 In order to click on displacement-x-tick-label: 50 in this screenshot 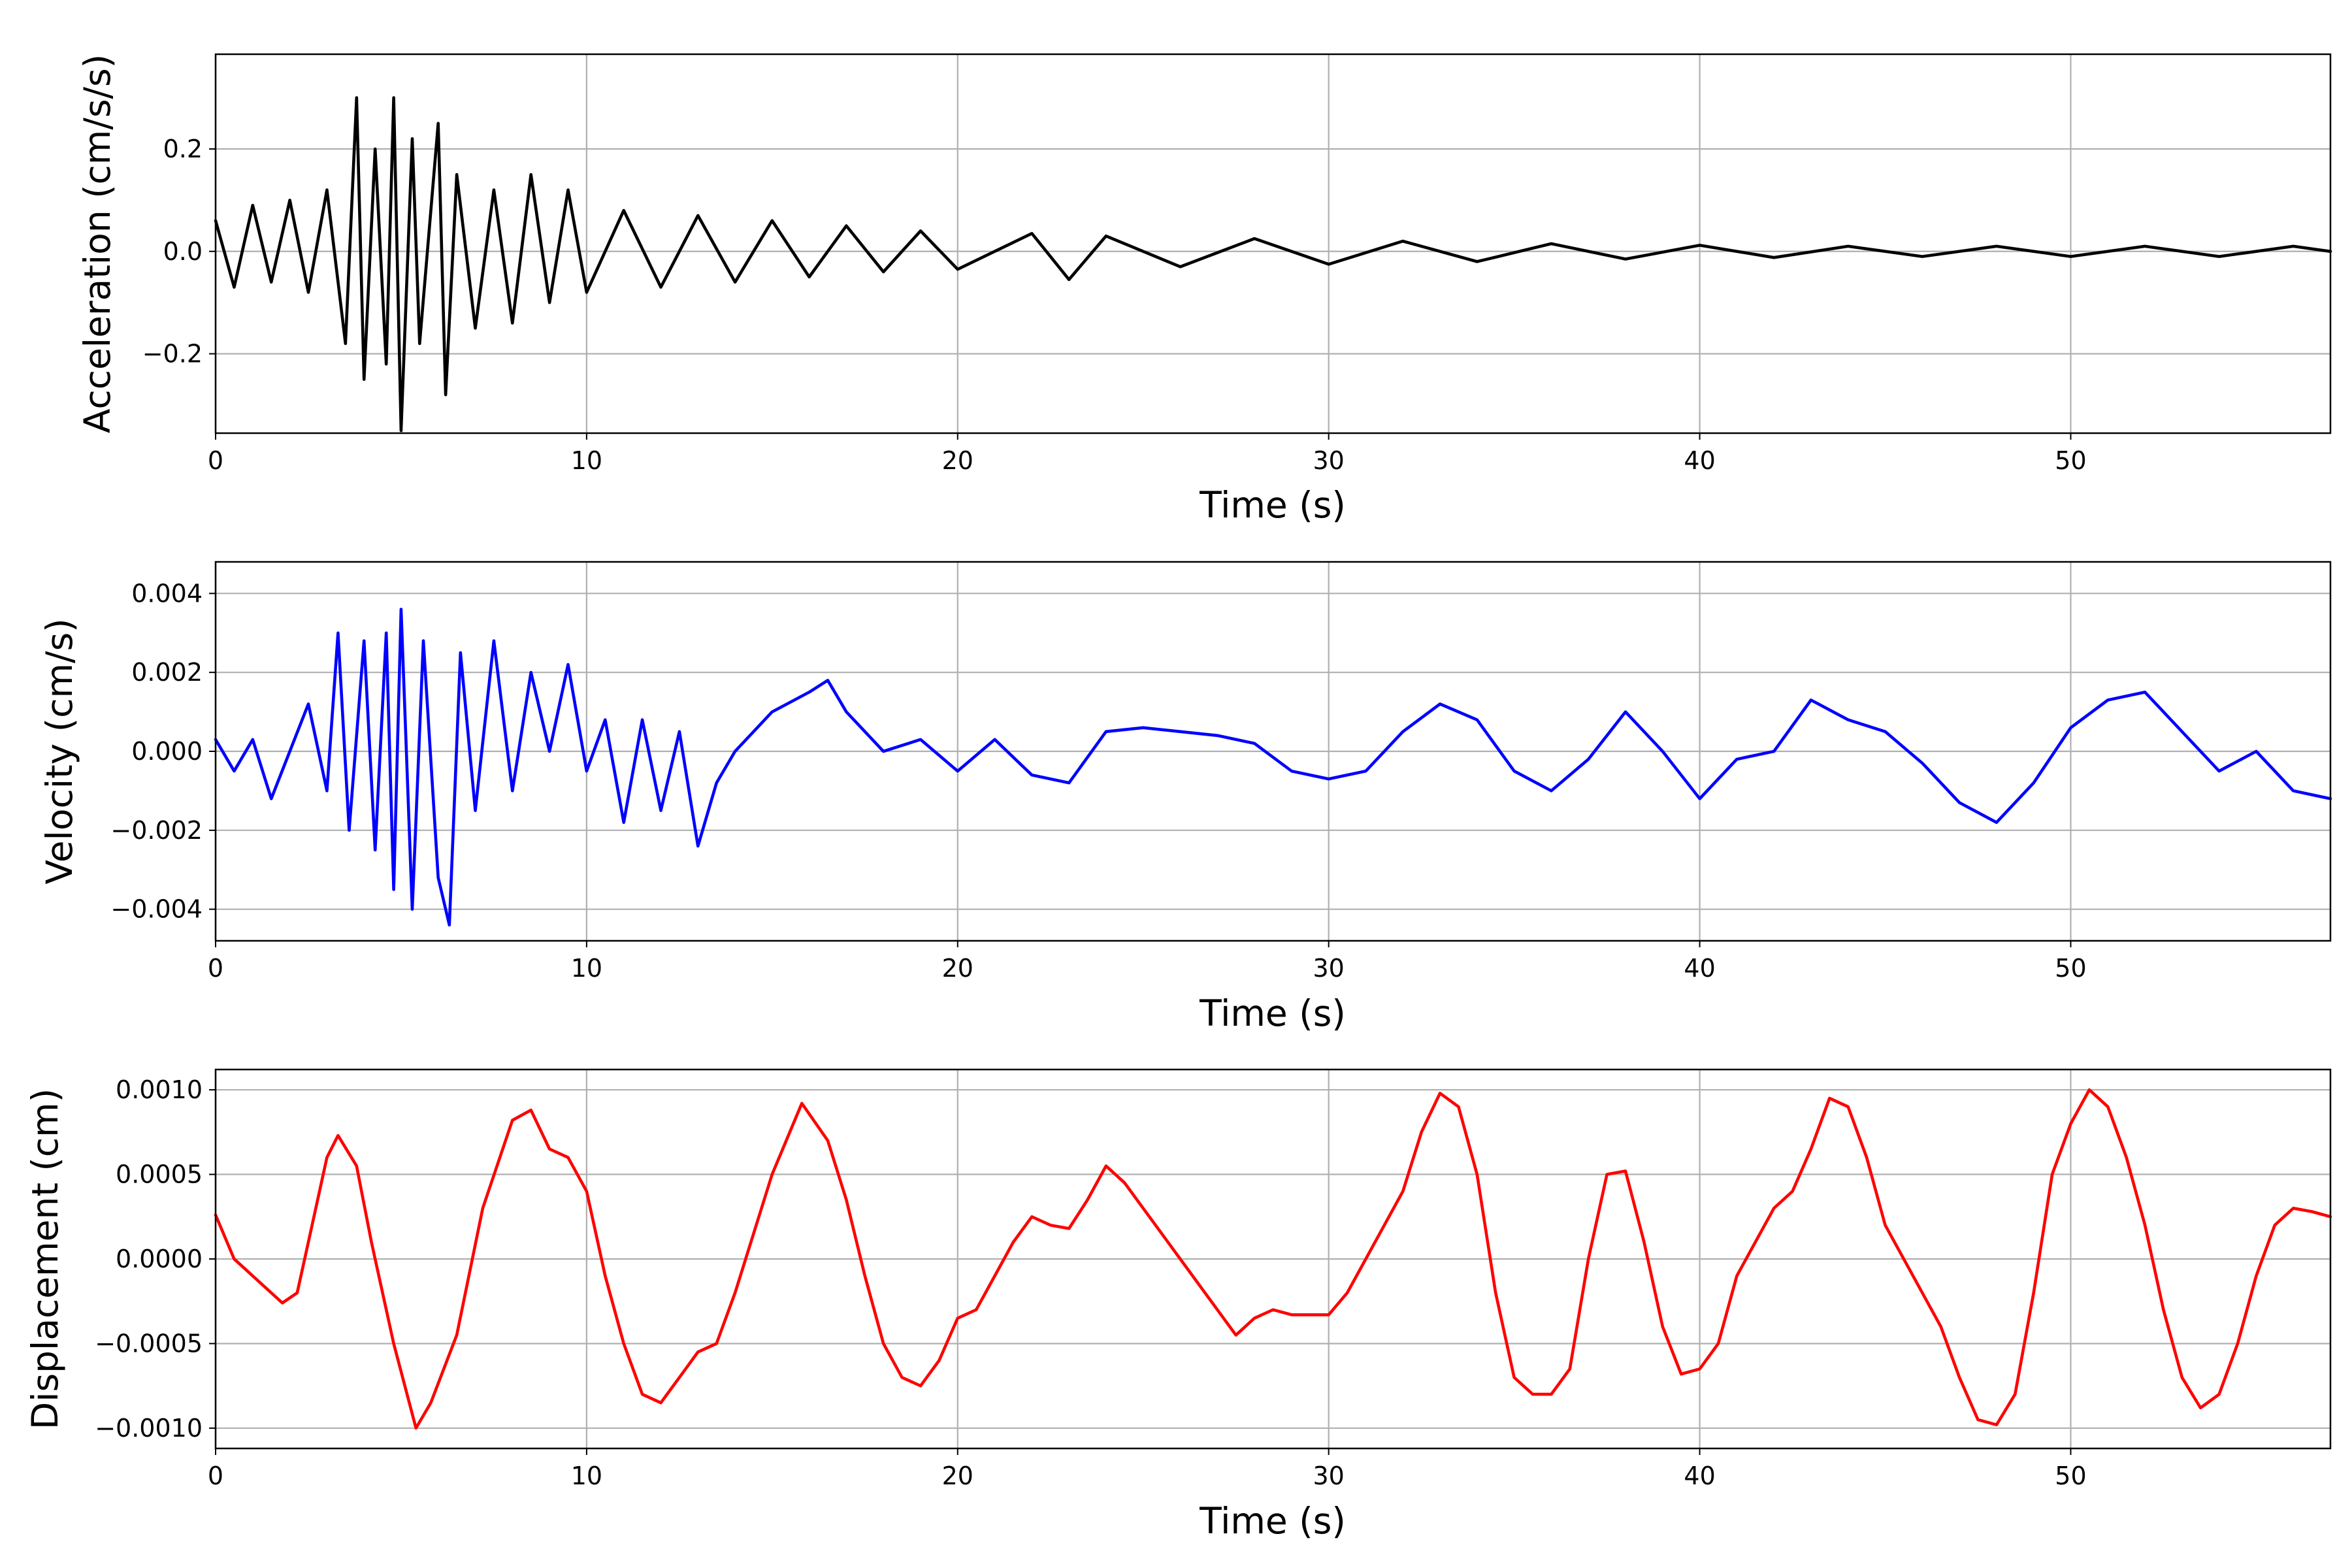, I will do `click(2070, 1476)`.